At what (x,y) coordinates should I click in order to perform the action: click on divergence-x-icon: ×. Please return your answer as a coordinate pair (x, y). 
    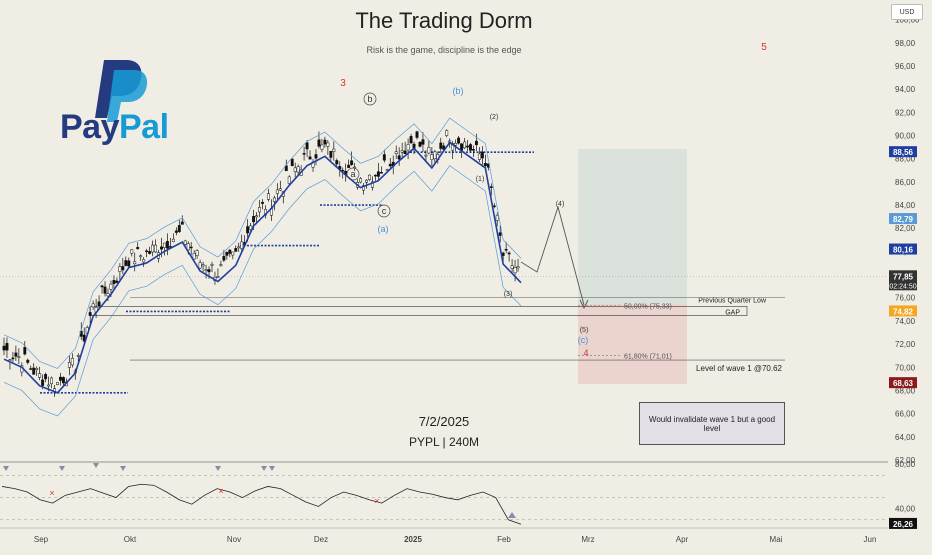
    Looking at the image, I should click on (376, 501).